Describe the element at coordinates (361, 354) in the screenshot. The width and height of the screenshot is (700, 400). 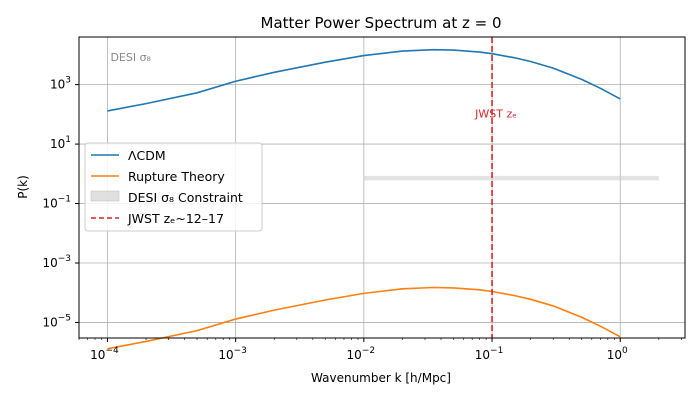
I see `x-tick-label: 10⁻²` at that location.